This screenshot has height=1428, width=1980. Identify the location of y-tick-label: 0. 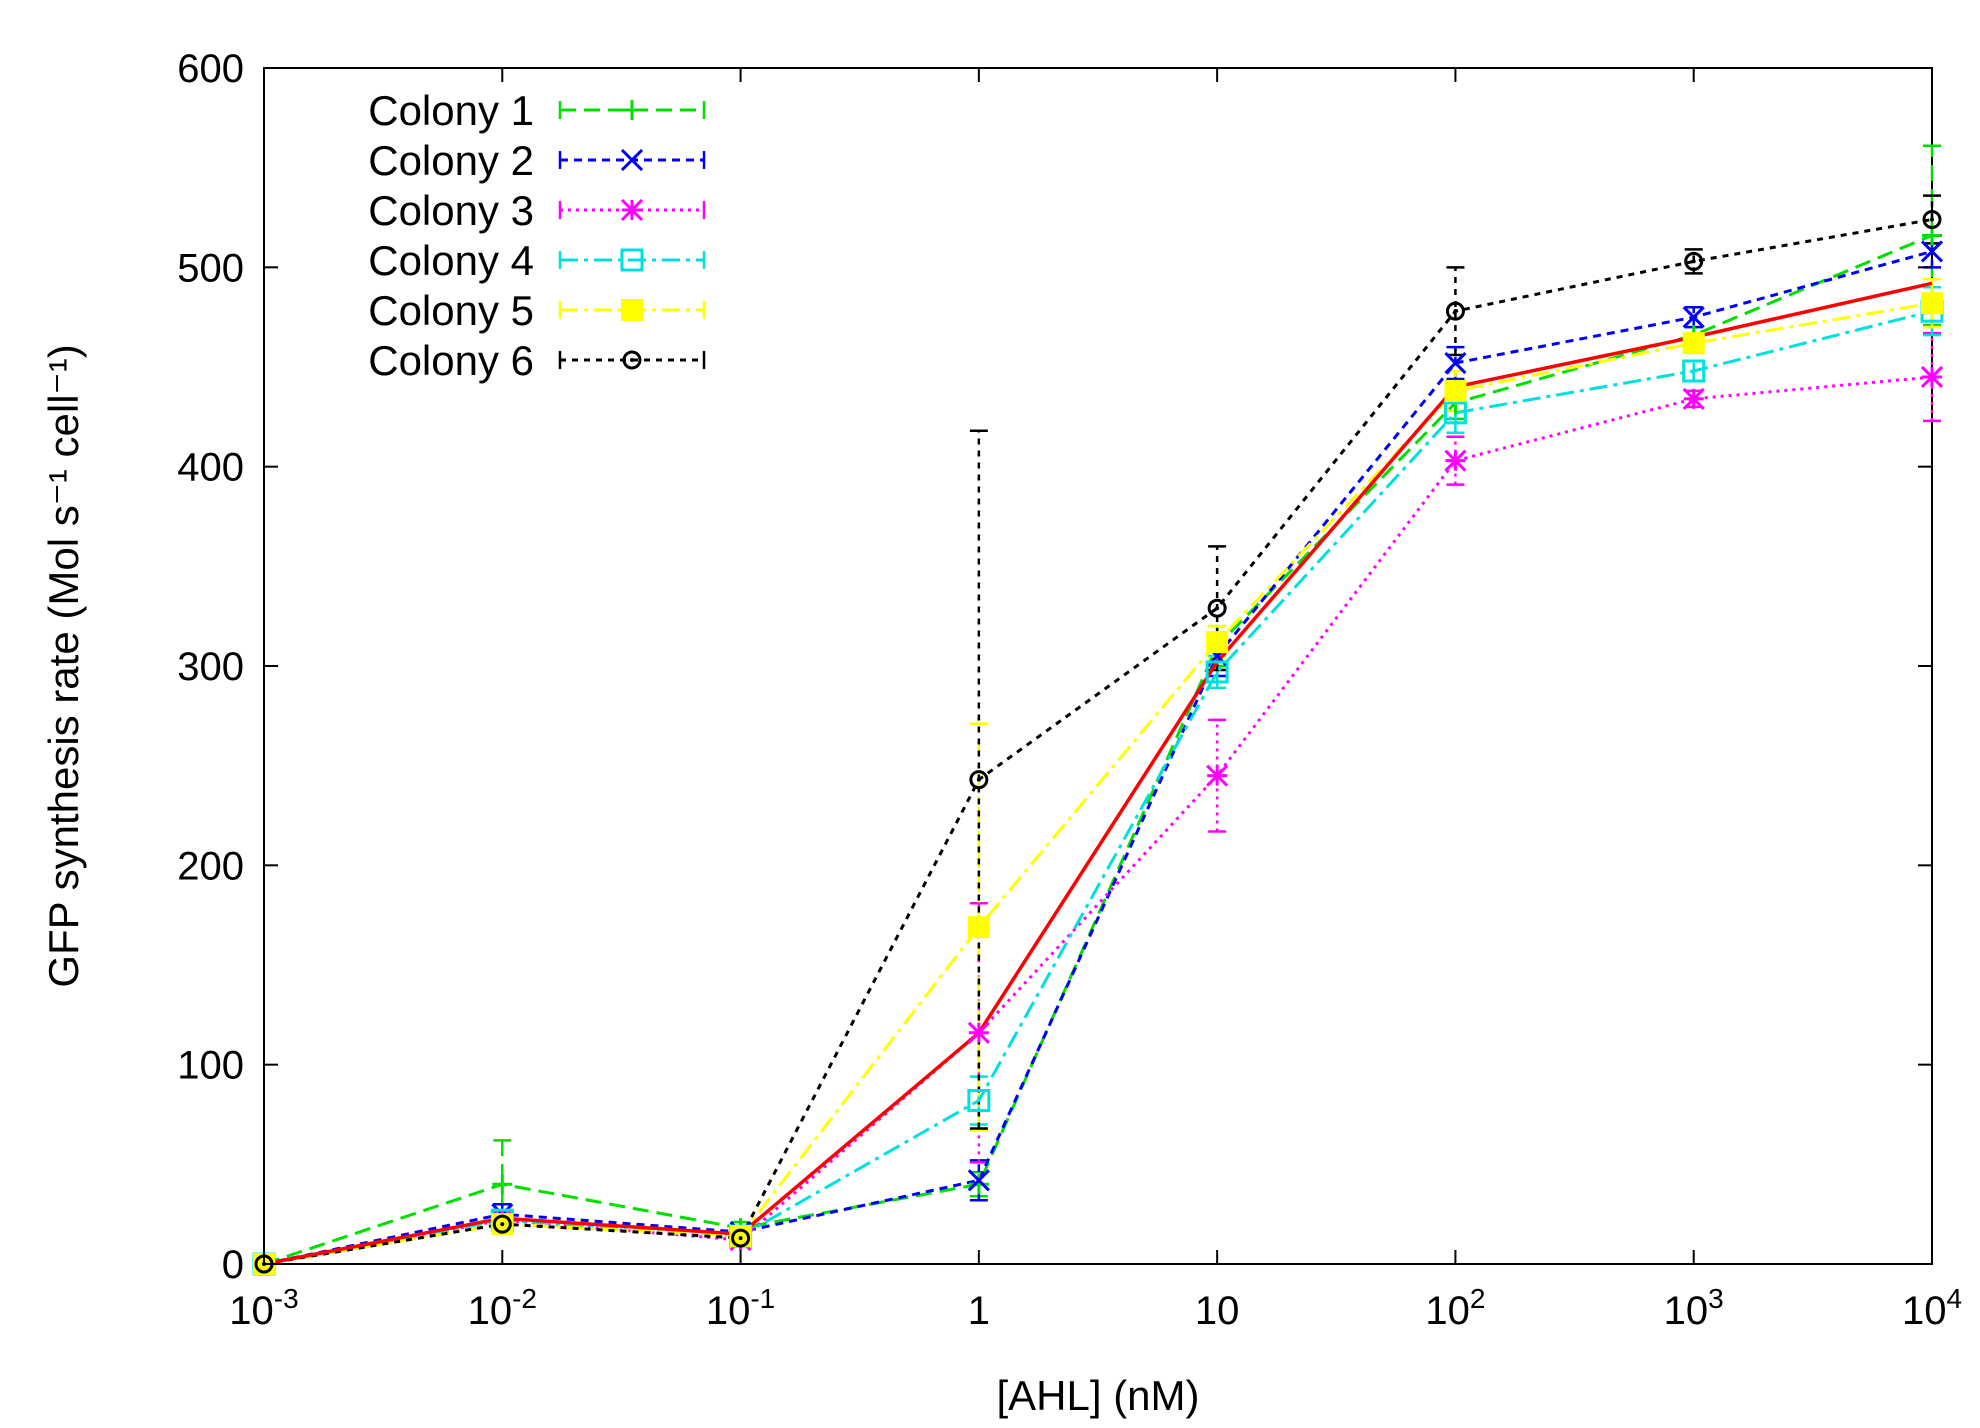
(233, 1265).